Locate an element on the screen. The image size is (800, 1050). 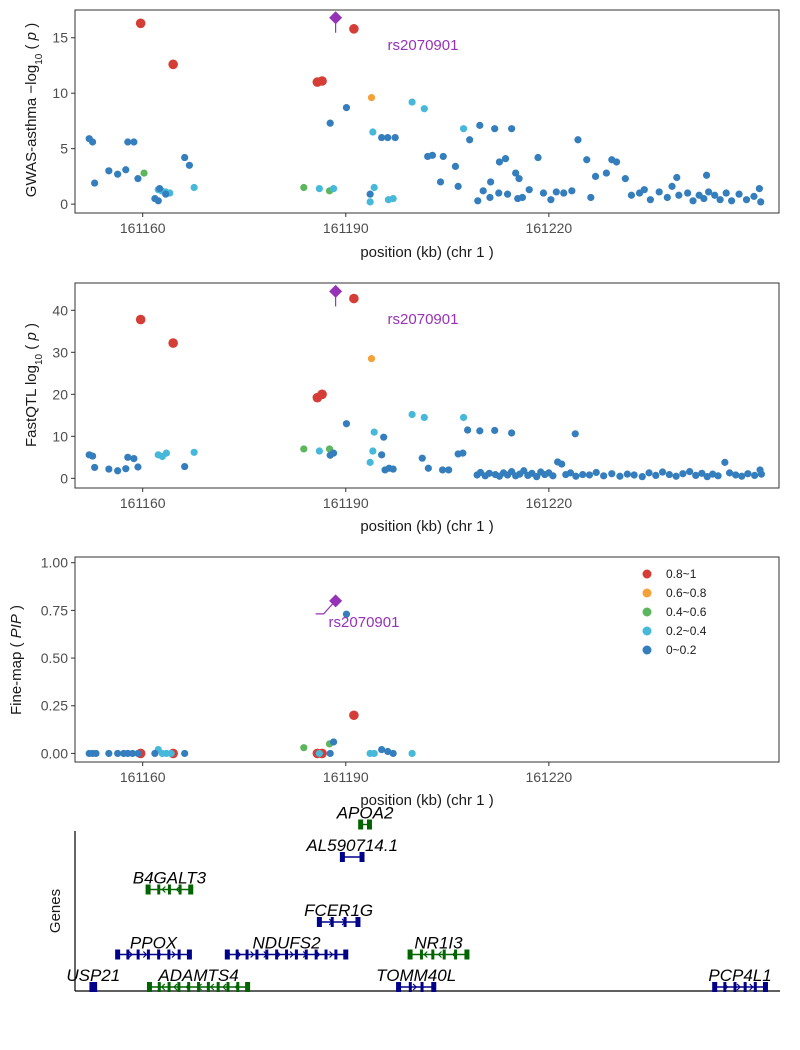
y-tick-label: 1.00 is located at coordinates (54, 563).